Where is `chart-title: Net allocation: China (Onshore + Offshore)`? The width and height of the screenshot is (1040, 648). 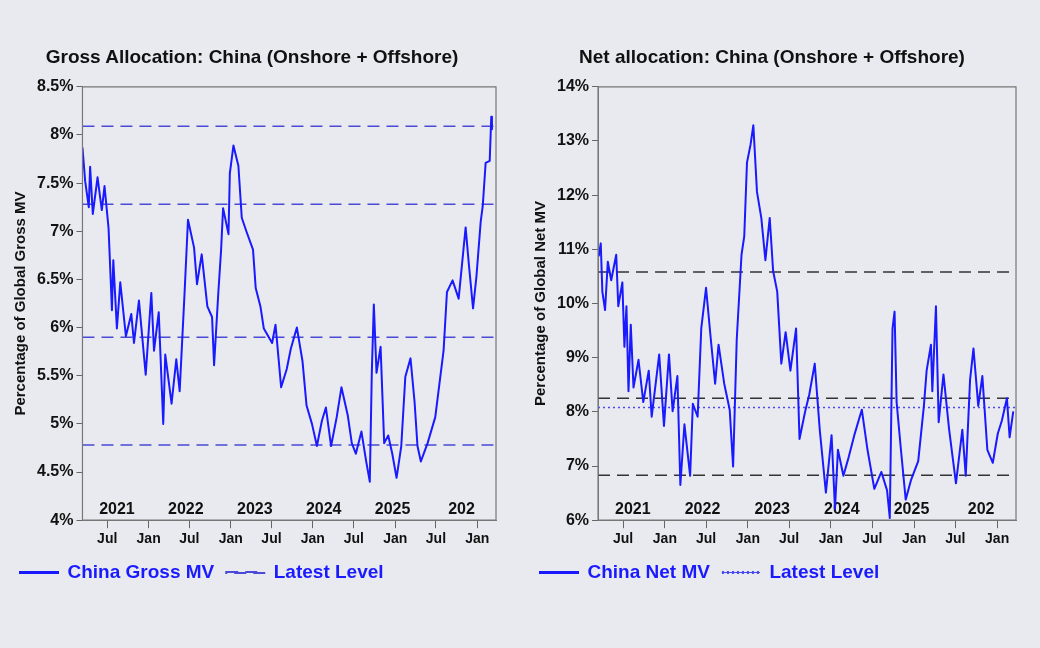 chart-title: Net allocation: China (Onshore + Offshore) is located at coordinates (772, 56).